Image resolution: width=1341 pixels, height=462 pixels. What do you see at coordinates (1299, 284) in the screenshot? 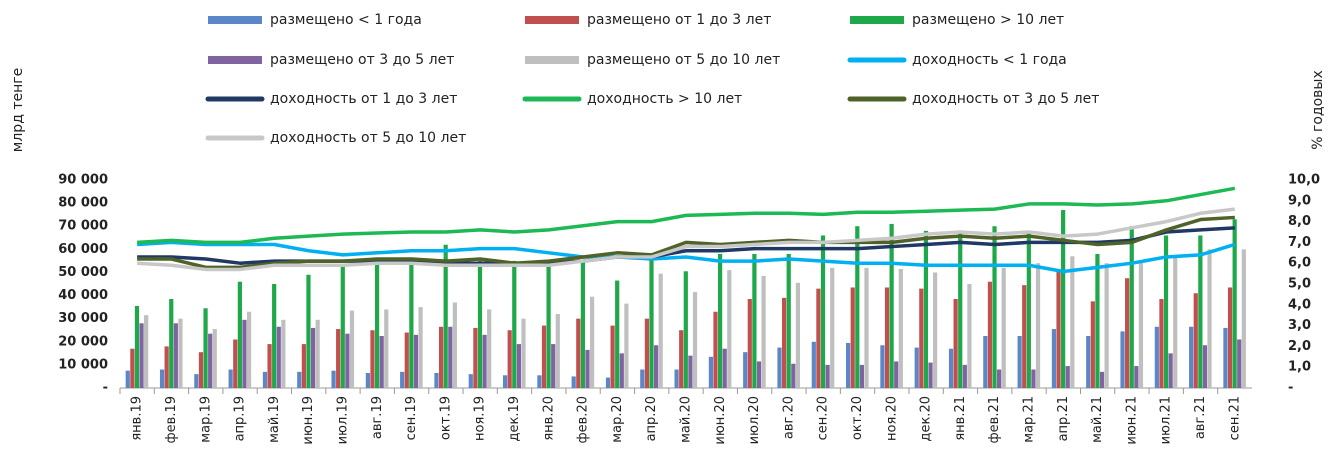
I see `y2-tick-label: 5,0` at bounding box center [1299, 284].